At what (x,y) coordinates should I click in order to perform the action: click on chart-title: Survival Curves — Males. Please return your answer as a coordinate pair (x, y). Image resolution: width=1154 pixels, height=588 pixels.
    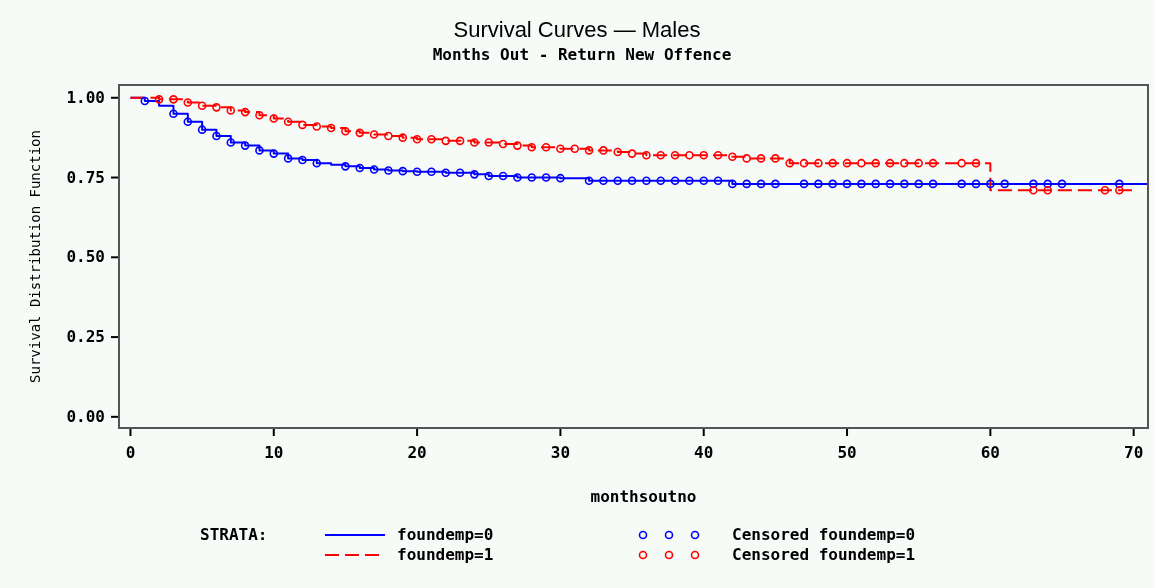
    Looking at the image, I should click on (577, 29).